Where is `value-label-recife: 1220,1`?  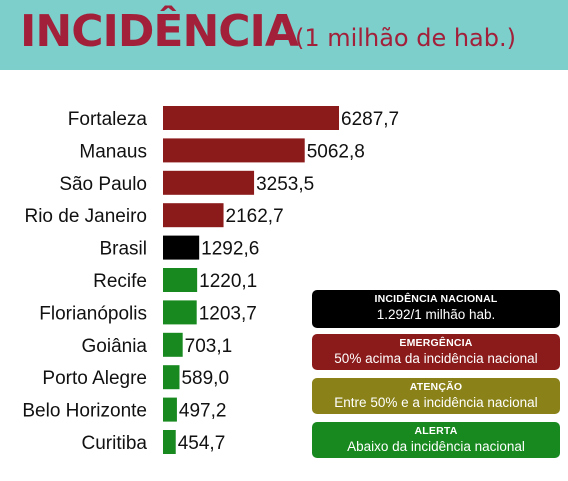
value-label-recife: 1220,1 is located at coordinates (228, 281).